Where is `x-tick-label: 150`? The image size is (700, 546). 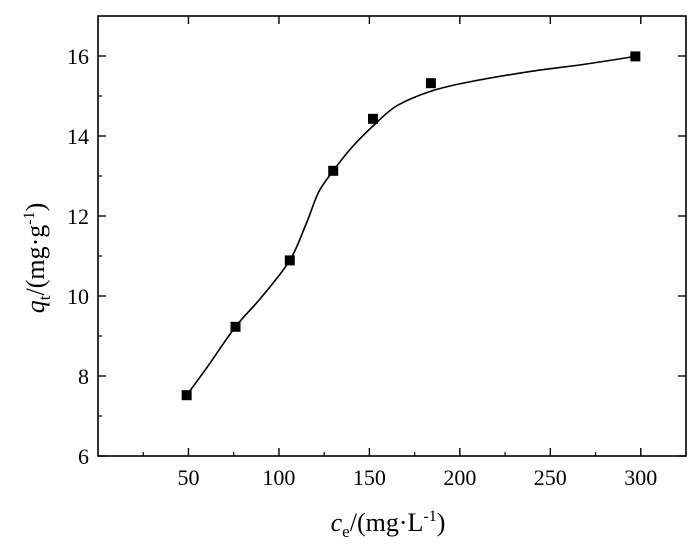
x-tick-label: 150 is located at coordinates (369, 477).